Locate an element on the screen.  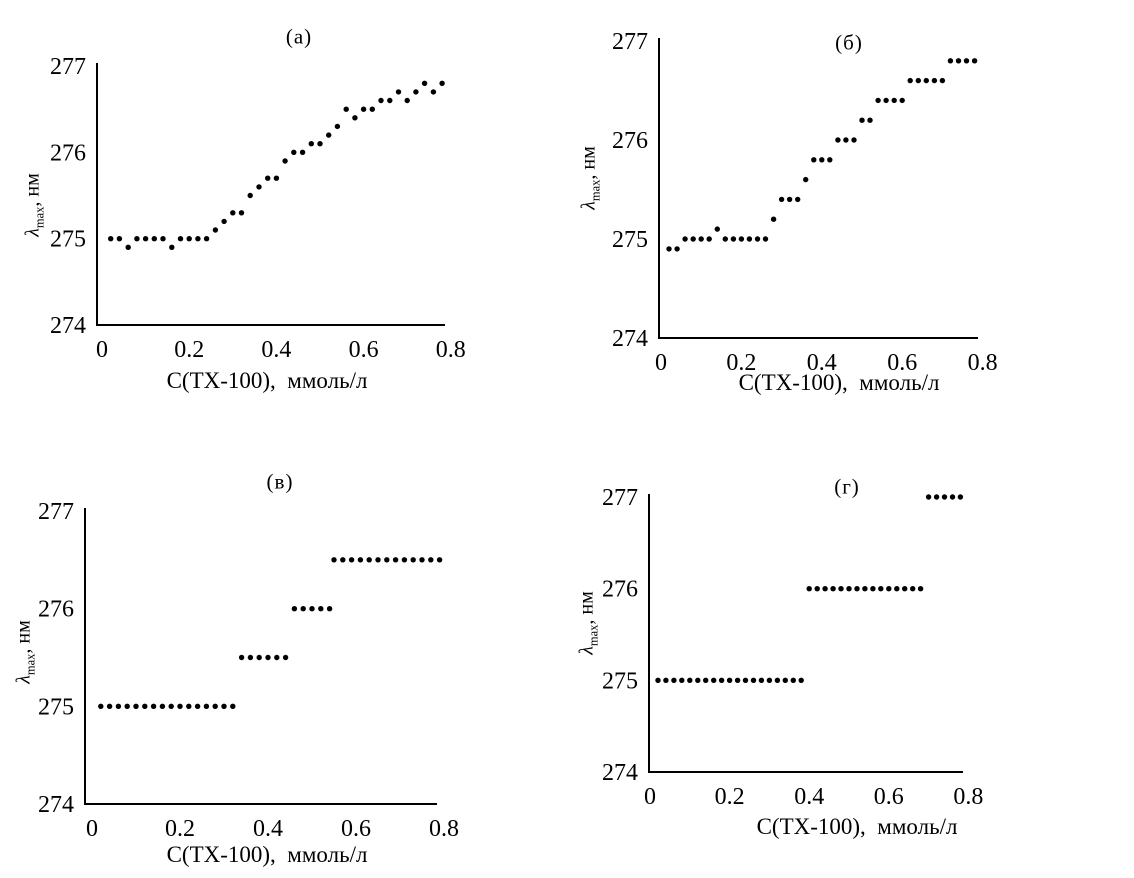
panel-v-xaxis-label: C(TX-100), ммоль/л is located at coordinates (267, 854).